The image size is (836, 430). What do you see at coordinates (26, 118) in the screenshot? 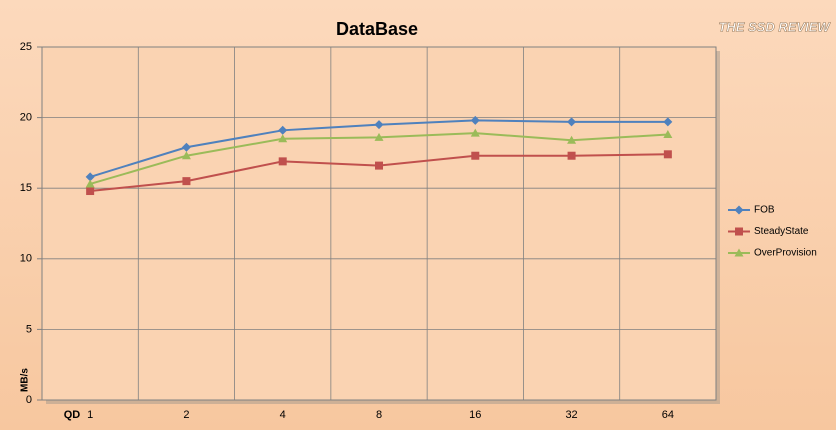
I see `y-tick-label: 20` at bounding box center [26, 118].